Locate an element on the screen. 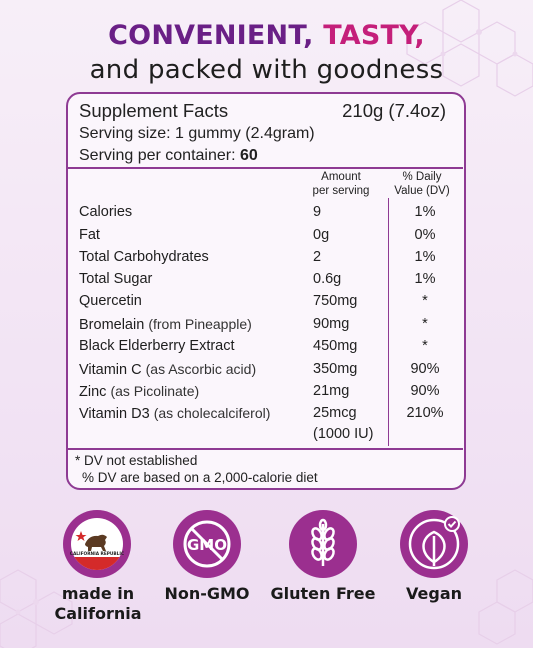 This screenshot has height=648, width=533. column-header-amount-line2: per serving is located at coordinates (341, 191).